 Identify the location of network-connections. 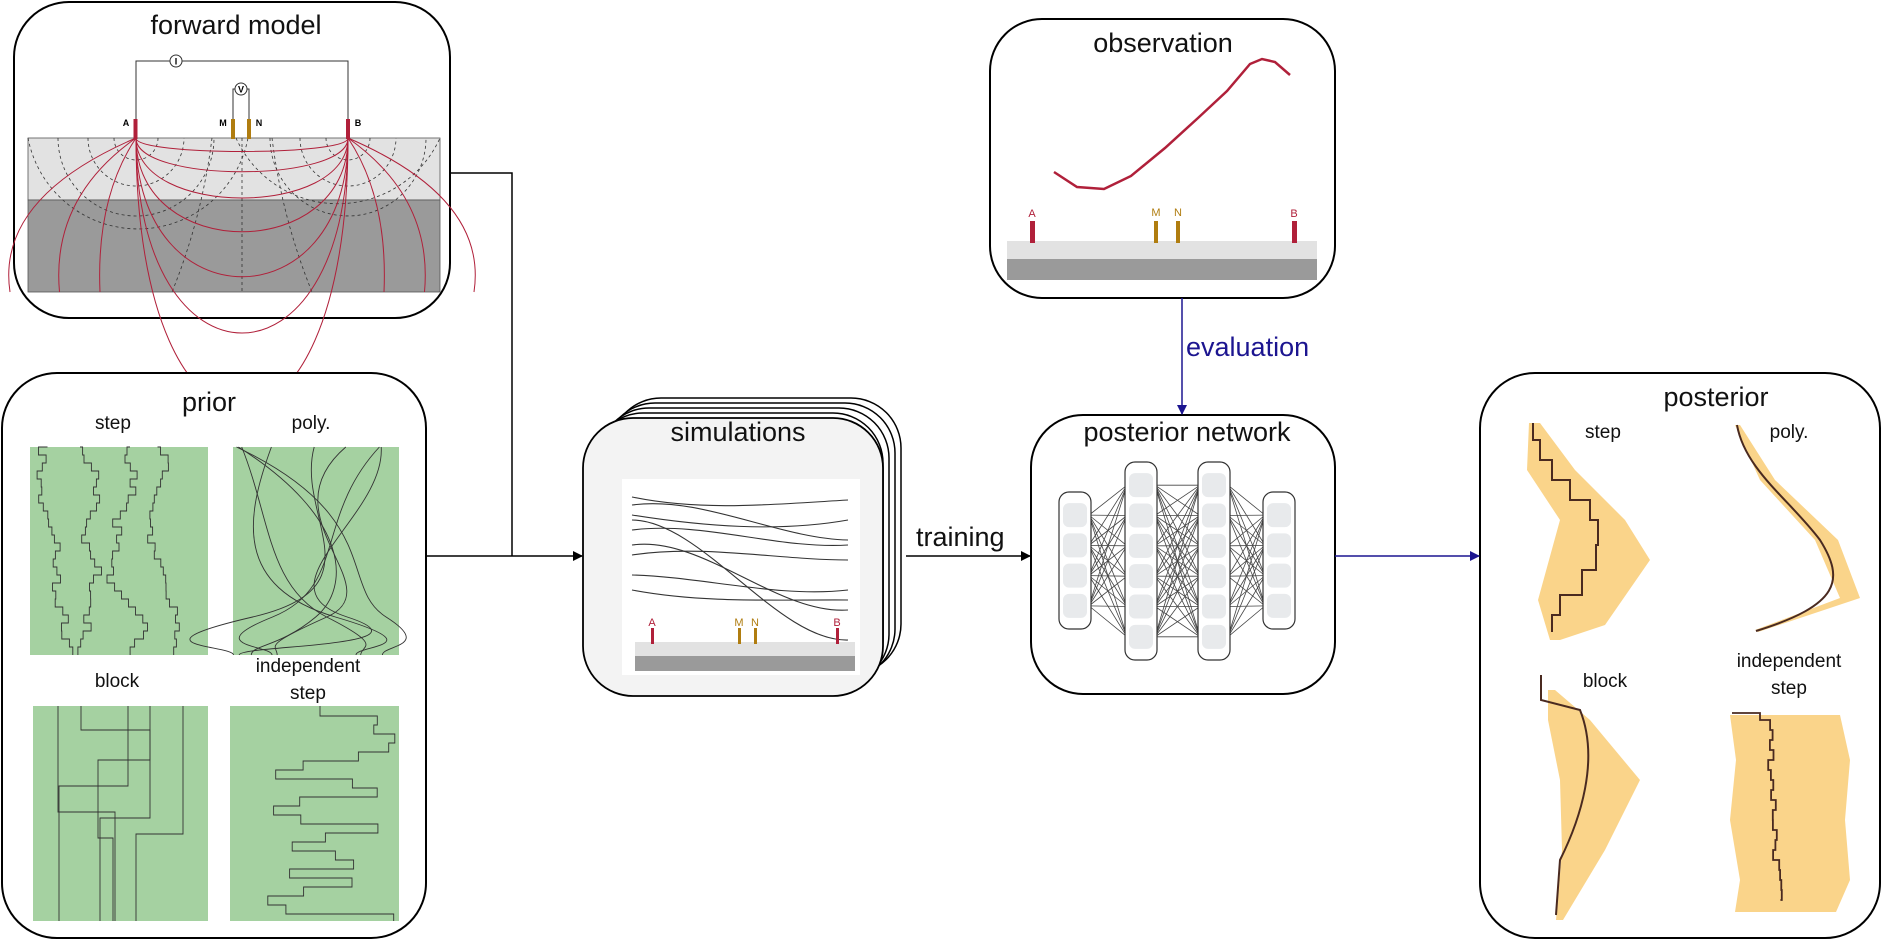
(1177, 561).